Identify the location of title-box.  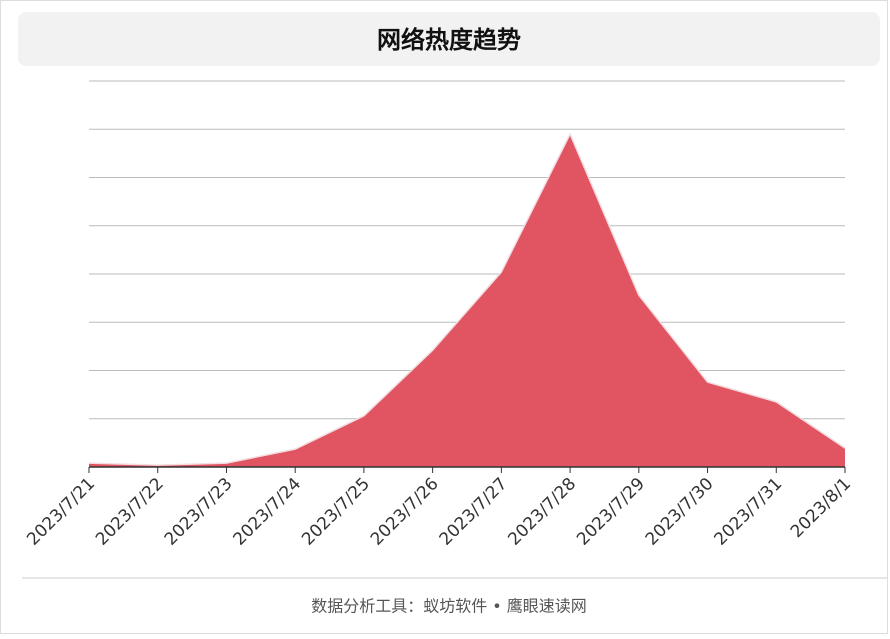
(449, 39).